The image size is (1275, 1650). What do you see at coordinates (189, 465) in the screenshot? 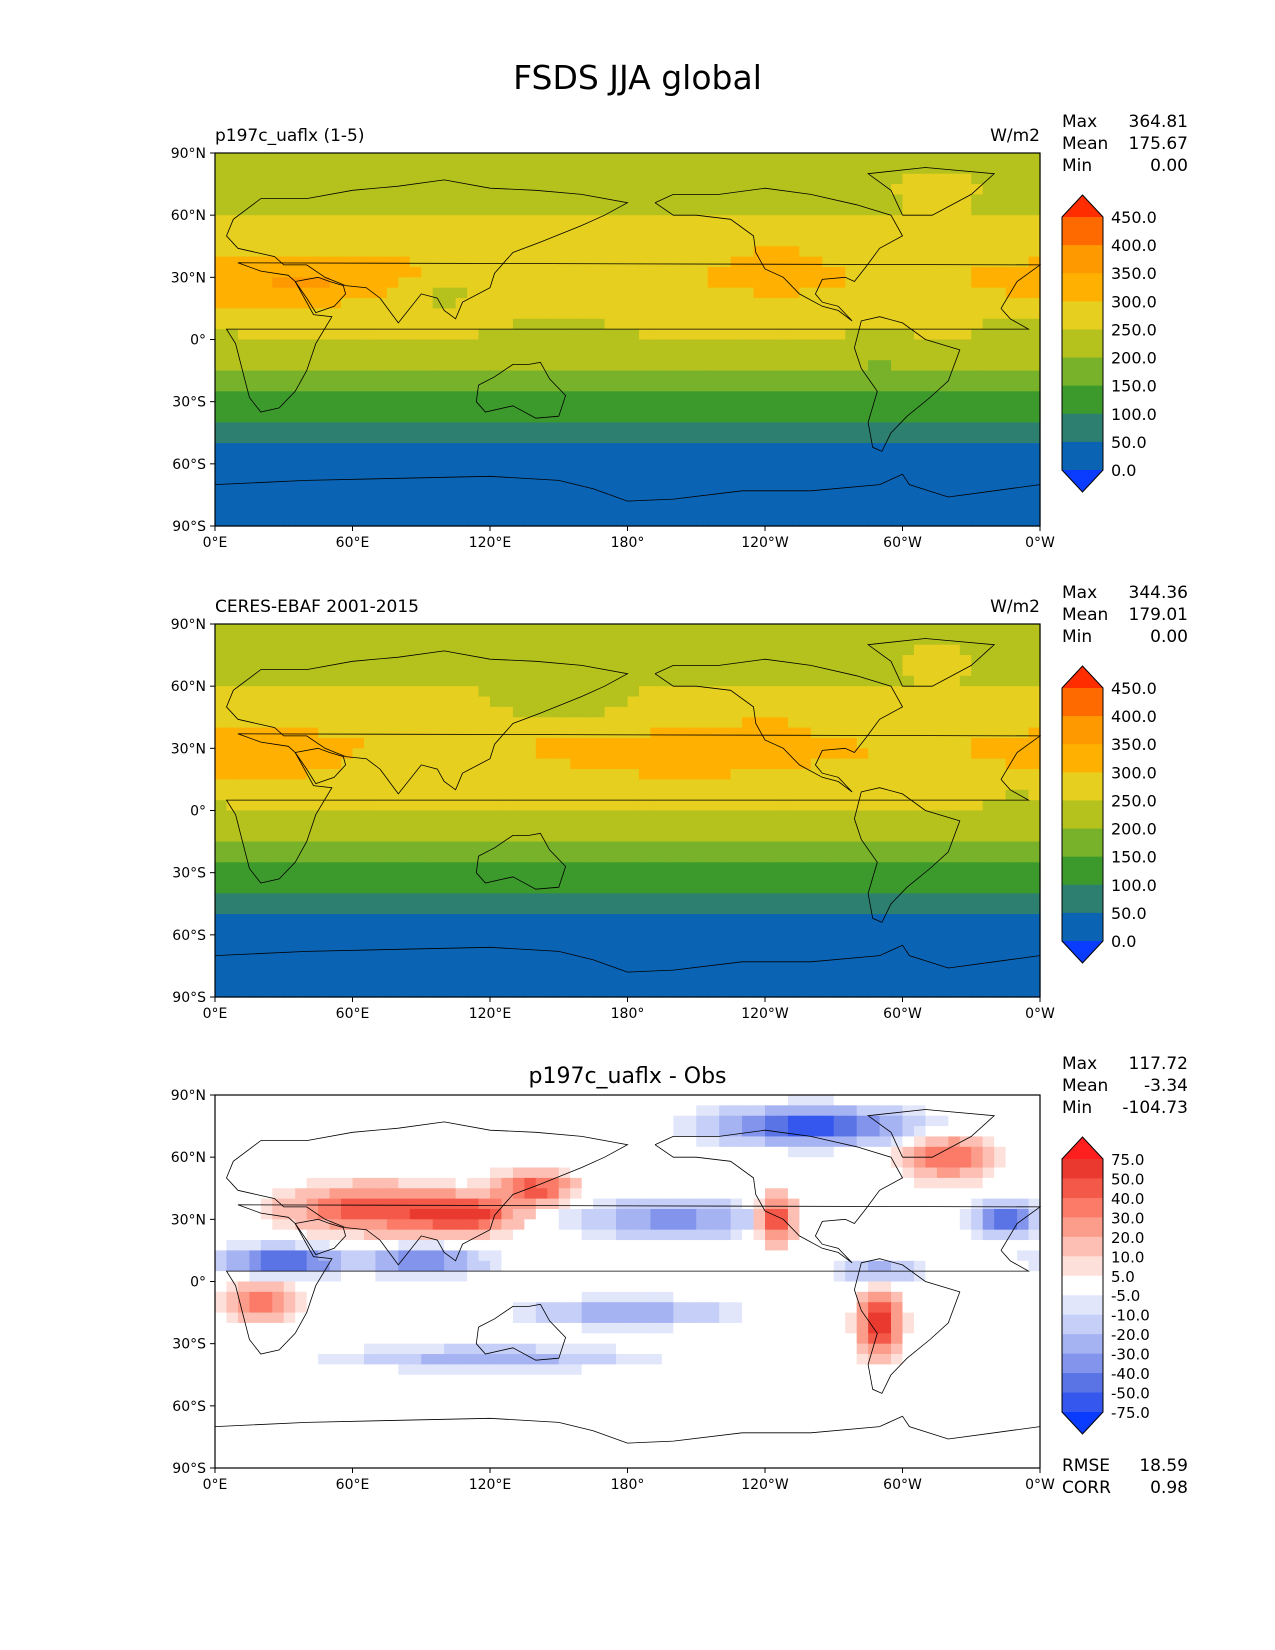
I see `lat-tick-label: 60°S` at bounding box center [189, 465].